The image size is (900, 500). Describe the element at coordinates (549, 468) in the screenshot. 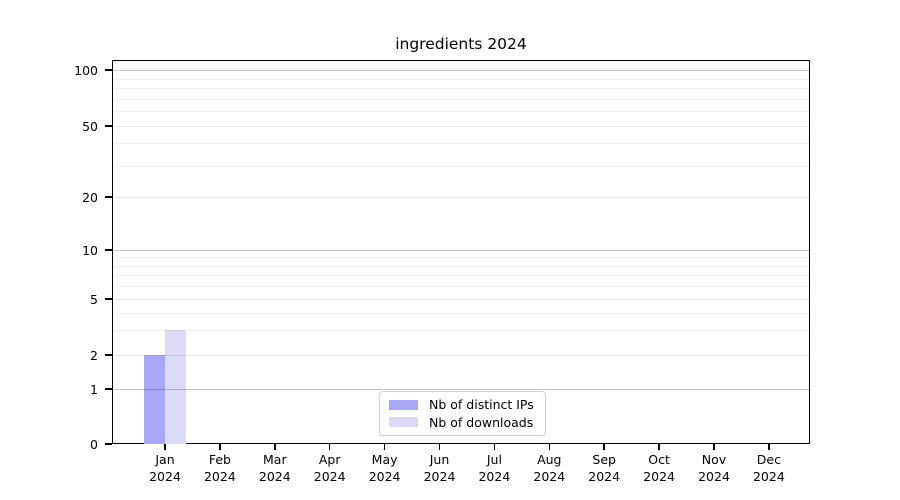

I see `x-tick-label: Aug 2024` at that location.